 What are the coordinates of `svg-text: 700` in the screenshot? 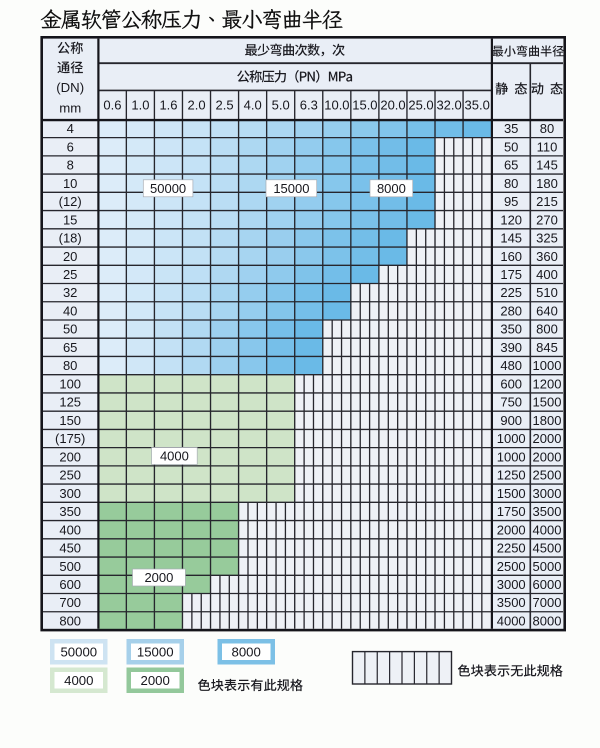 It's located at (70, 602).